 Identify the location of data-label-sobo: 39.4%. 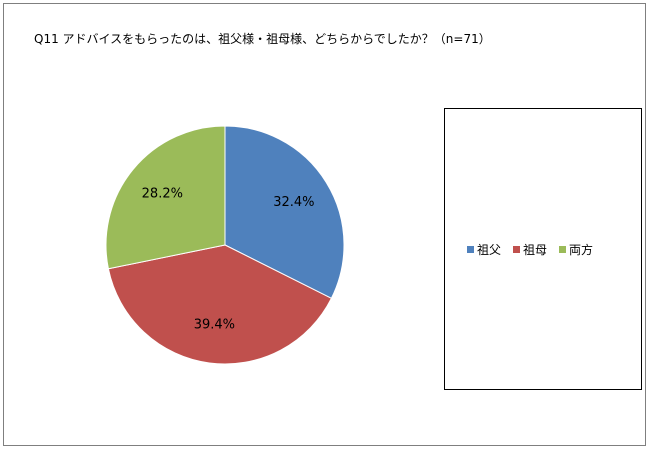
(214, 325).